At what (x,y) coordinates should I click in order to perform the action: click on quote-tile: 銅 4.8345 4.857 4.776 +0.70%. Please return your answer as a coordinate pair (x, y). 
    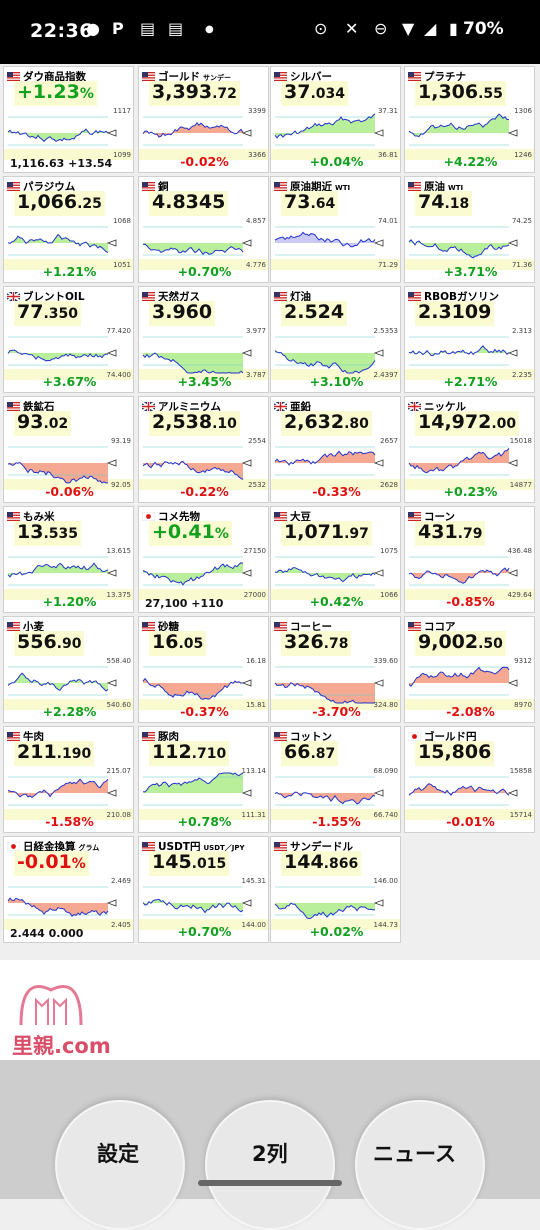
    Looking at the image, I should click on (203, 229).